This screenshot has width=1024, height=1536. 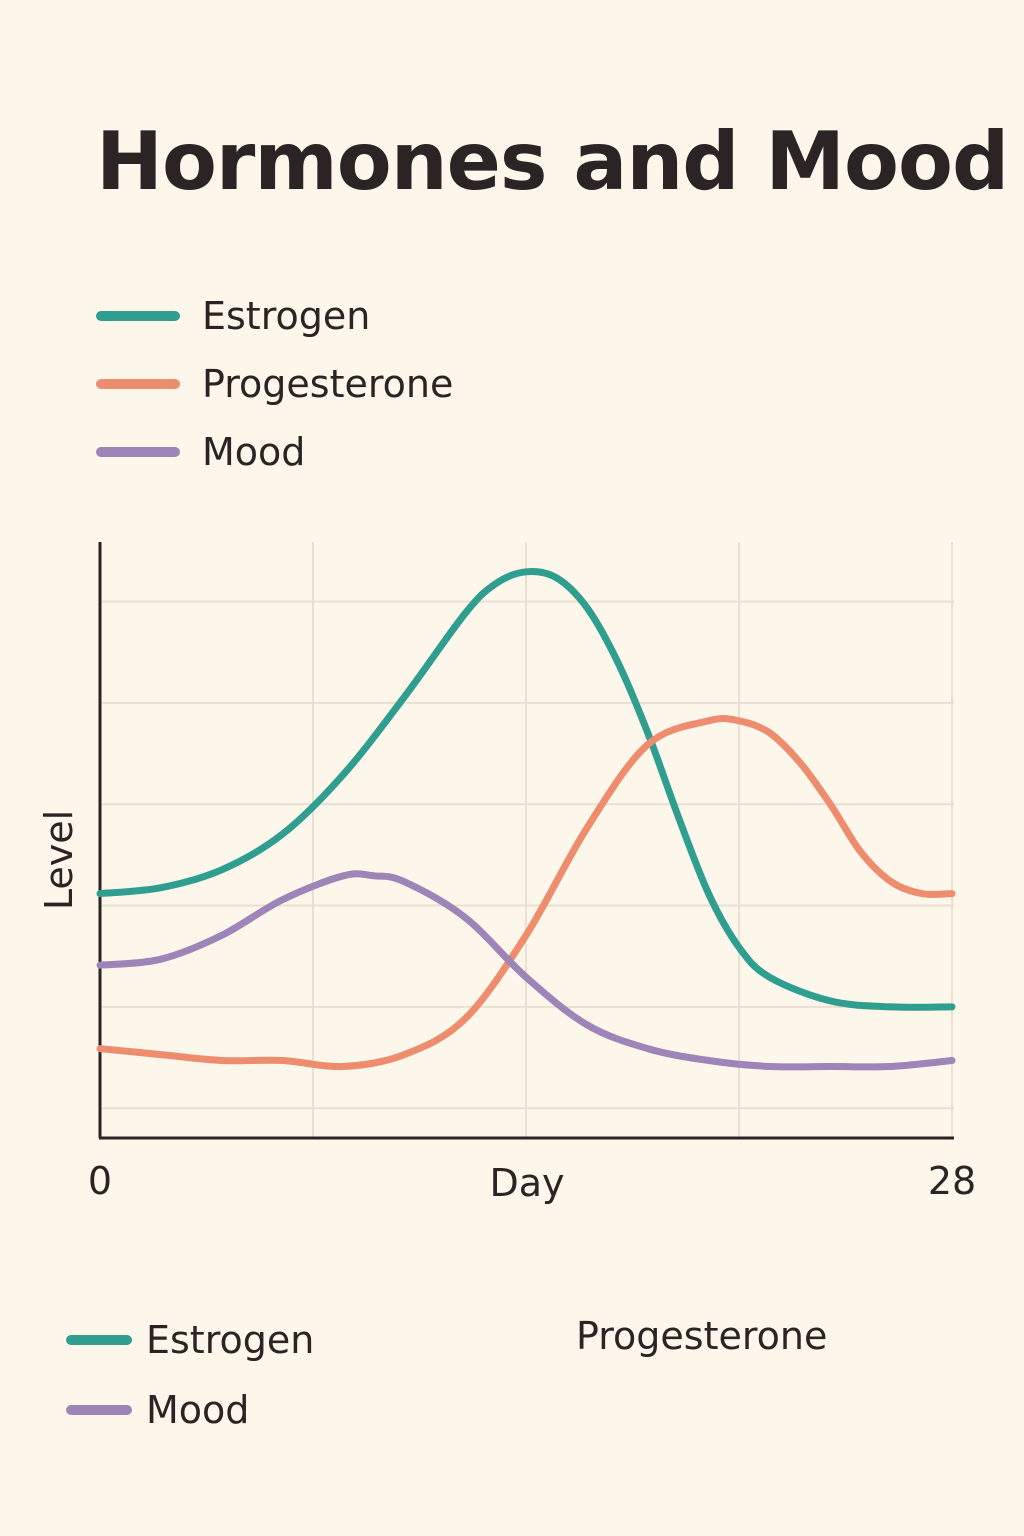 I want to click on legend-item-progesterone: Progesterone, so click(x=274, y=384).